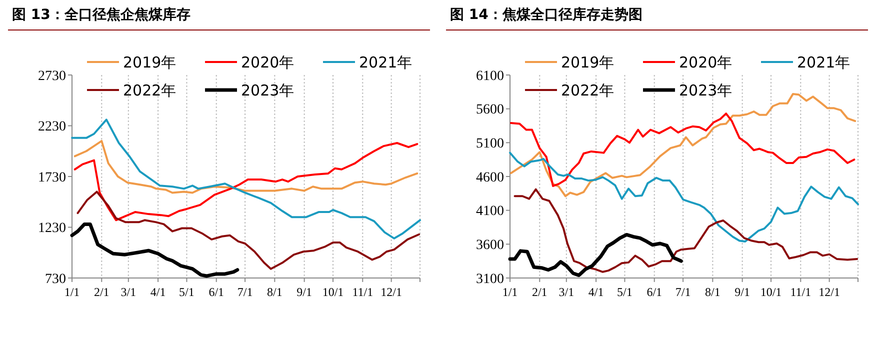 The width and height of the screenshot is (878, 346). What do you see at coordinates (546, 14) in the screenshot?
I see `chart-title: 图 14：焦煤全口径库存走势图` at bounding box center [546, 14].